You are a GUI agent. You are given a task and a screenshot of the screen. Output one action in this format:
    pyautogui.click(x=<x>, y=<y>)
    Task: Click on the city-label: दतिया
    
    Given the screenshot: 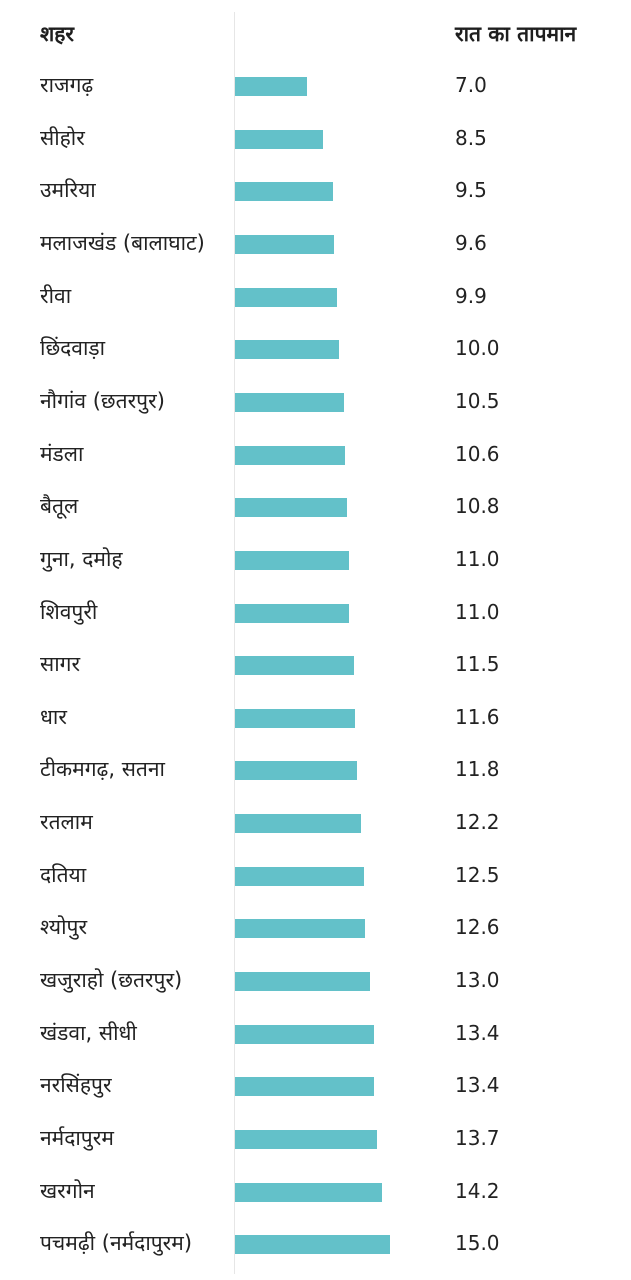 What is the action you would take?
    pyautogui.click(x=63, y=874)
    